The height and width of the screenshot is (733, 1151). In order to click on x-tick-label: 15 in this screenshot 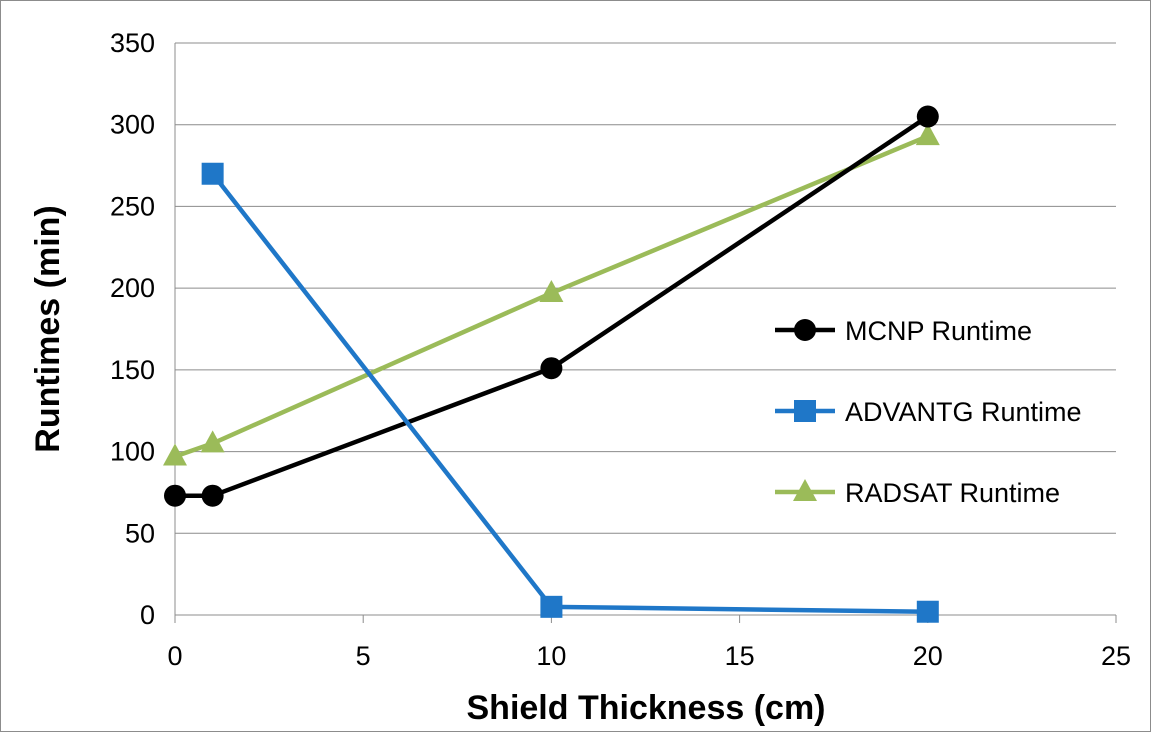, I will do `click(740, 656)`.